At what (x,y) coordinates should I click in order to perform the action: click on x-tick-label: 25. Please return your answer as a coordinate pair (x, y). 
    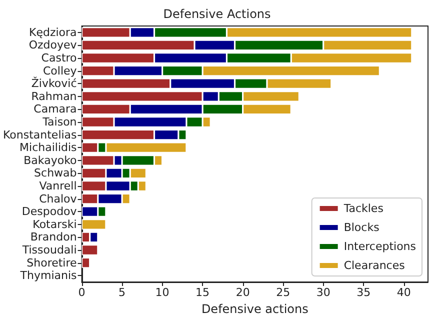
    Looking at the image, I should click on (283, 292).